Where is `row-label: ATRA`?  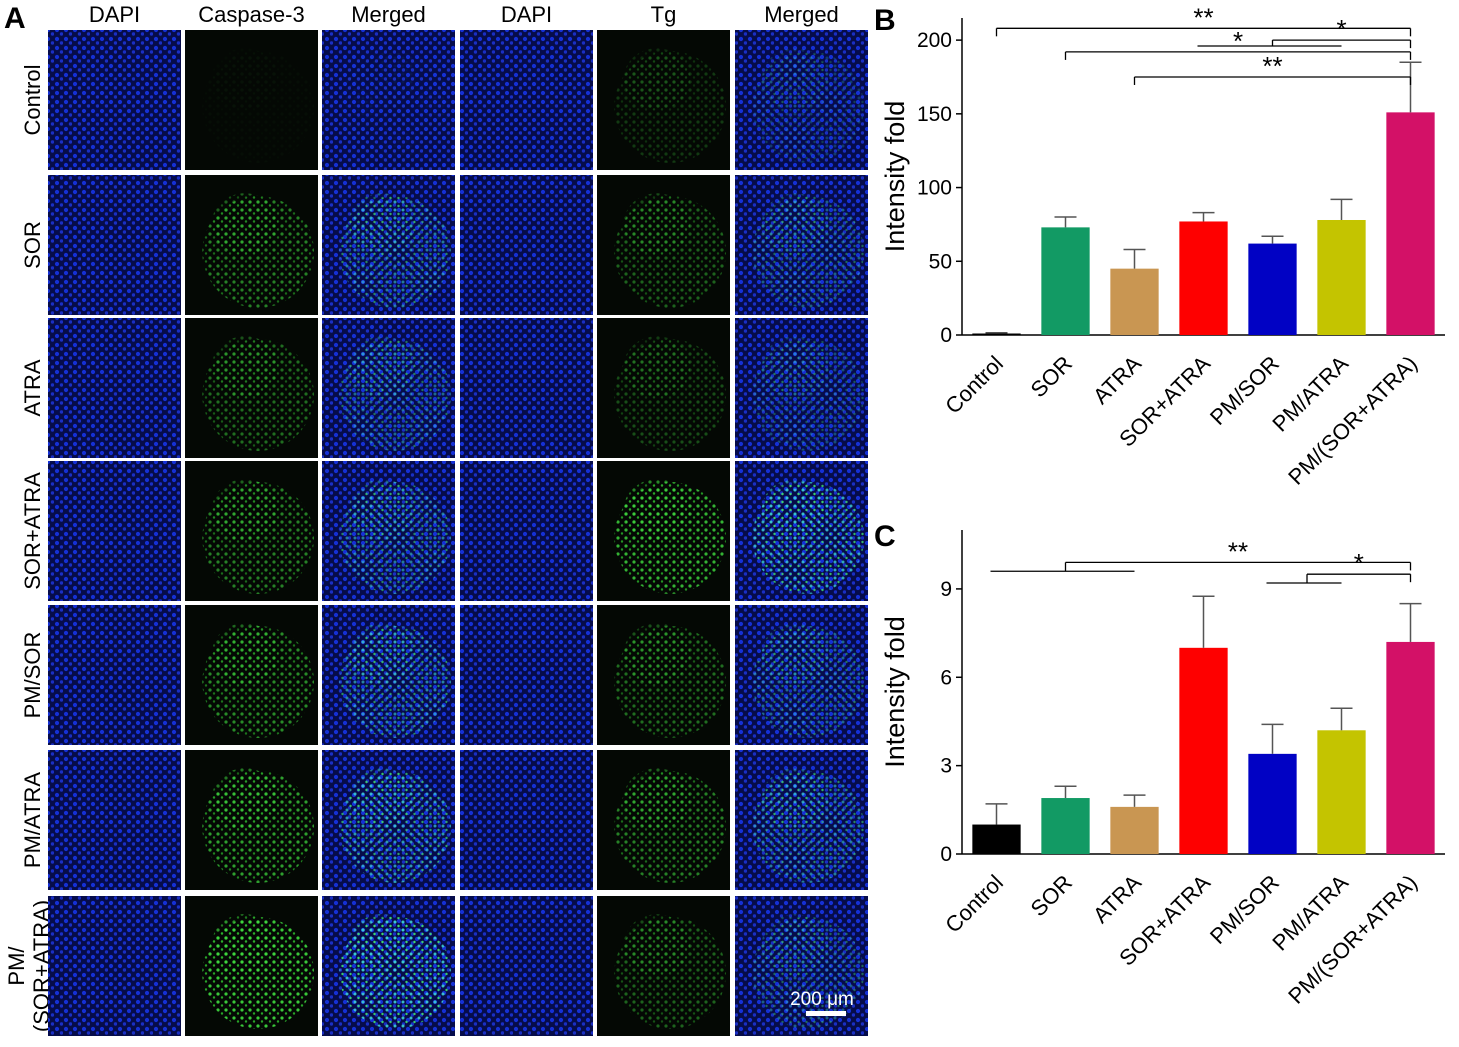 row-label: ATRA is located at coordinates (32, 387).